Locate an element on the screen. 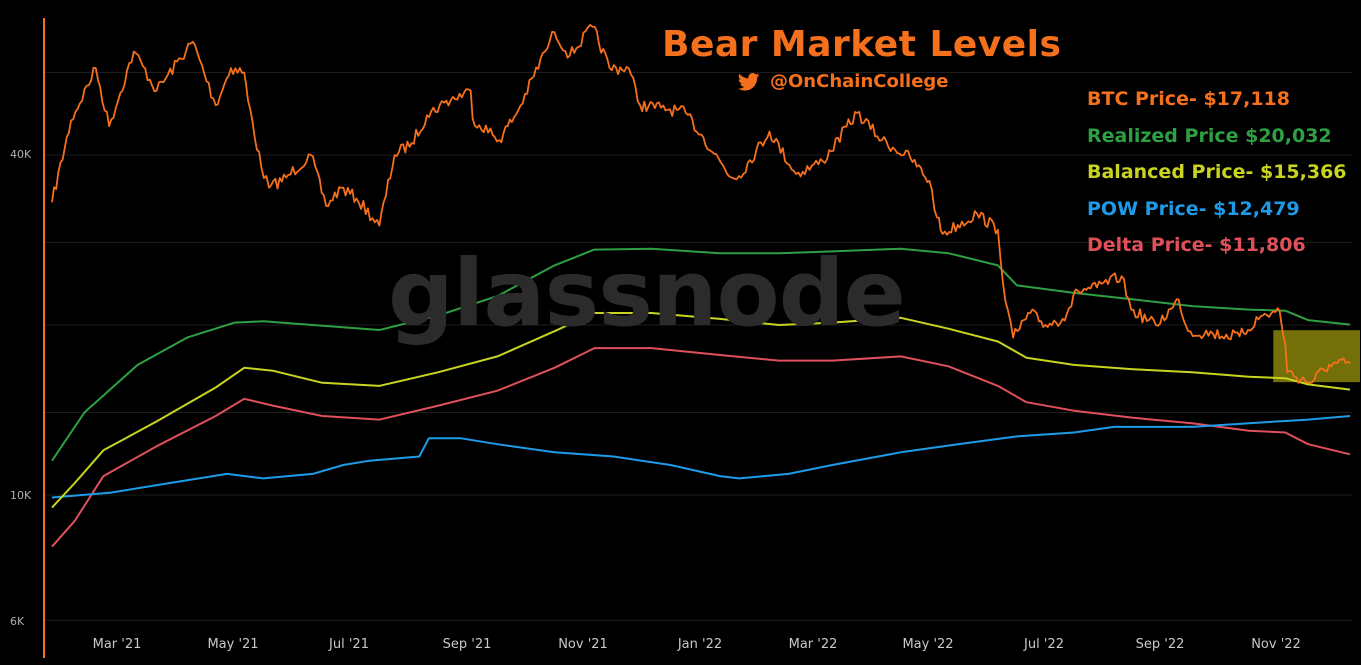 This screenshot has height=665, width=1361. y-tick-label: 6K is located at coordinates (17, 621).